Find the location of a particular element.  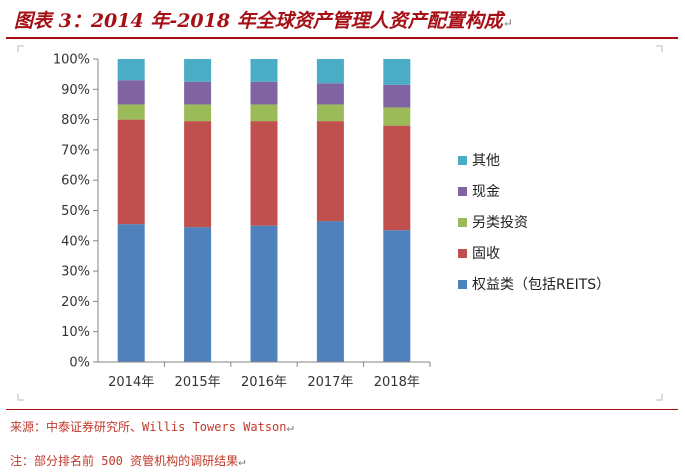

y-tick-label: 0% is located at coordinates (79, 363).